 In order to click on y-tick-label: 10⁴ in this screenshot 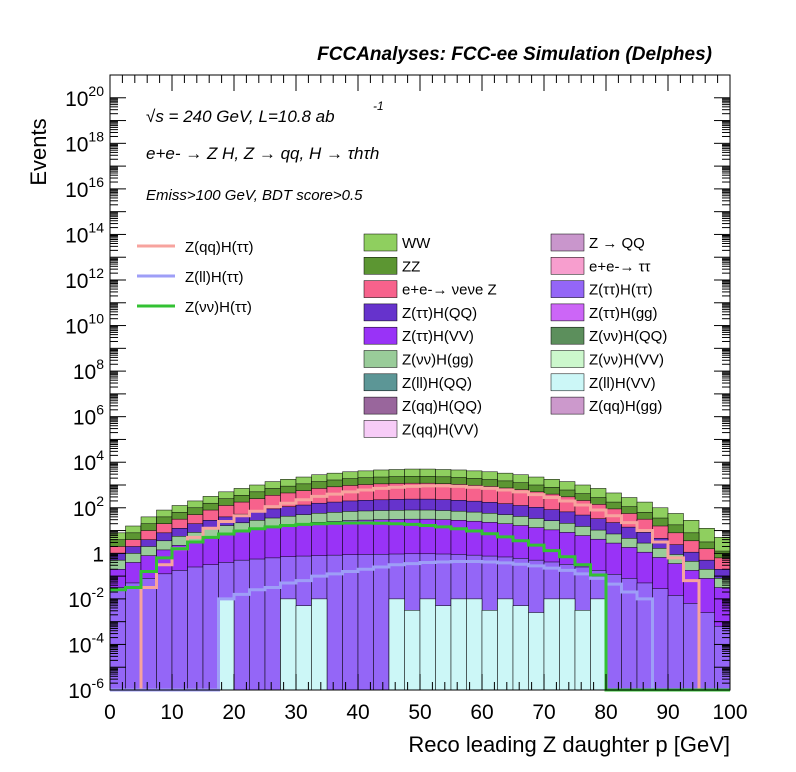, I will do `click(88, 461)`.